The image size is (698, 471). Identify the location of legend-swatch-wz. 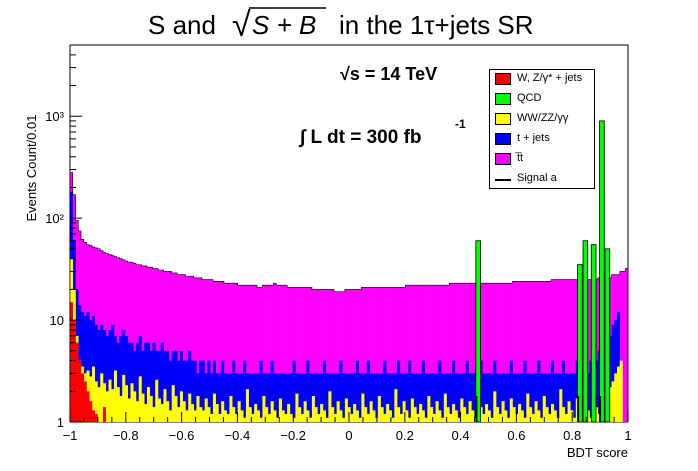
(503, 79).